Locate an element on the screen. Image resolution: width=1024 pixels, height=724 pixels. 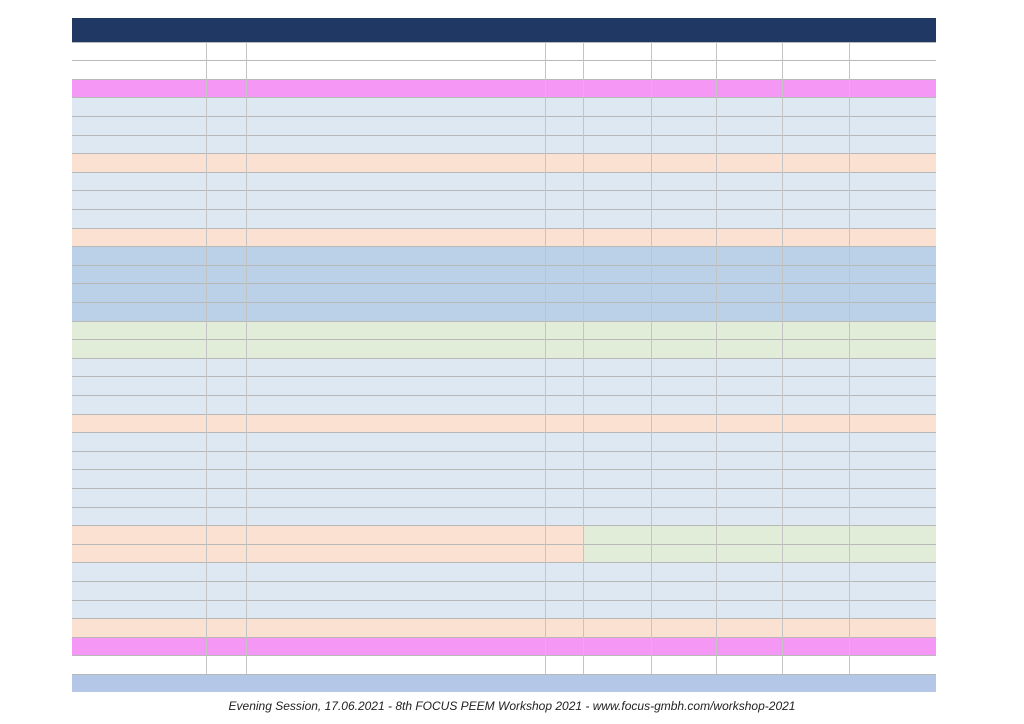
header-bar is located at coordinates (504, 30).